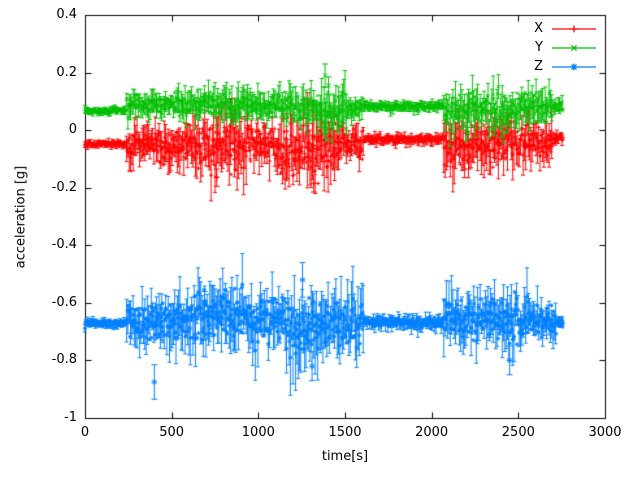 The height and width of the screenshot is (480, 640). I want to click on legend-sample-plus-icon, so click(574, 28).